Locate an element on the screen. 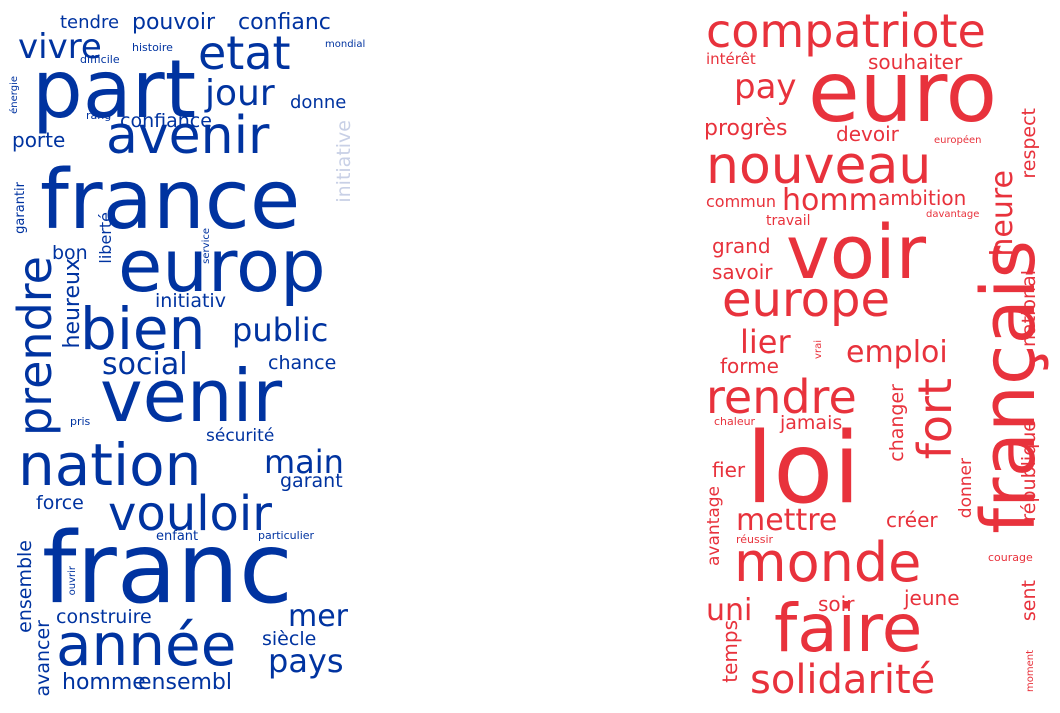 This screenshot has height=713, width=1060. word: lier is located at coordinates (765, 342).